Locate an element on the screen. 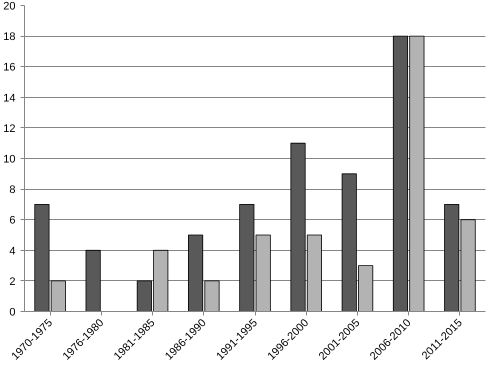  y-tick-label: 20 is located at coordinates (9, 6).